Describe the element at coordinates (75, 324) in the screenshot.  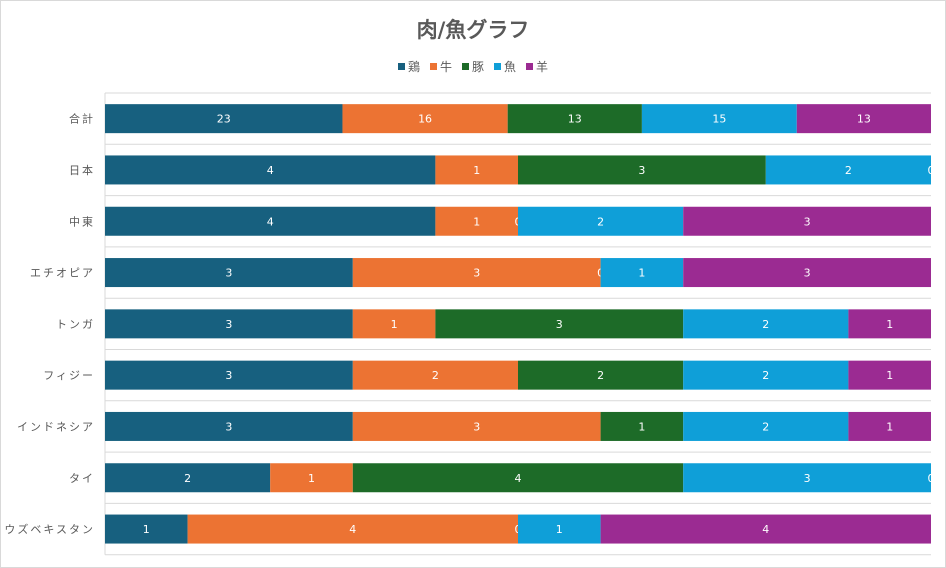
I see `category-label: トンガ` at that location.